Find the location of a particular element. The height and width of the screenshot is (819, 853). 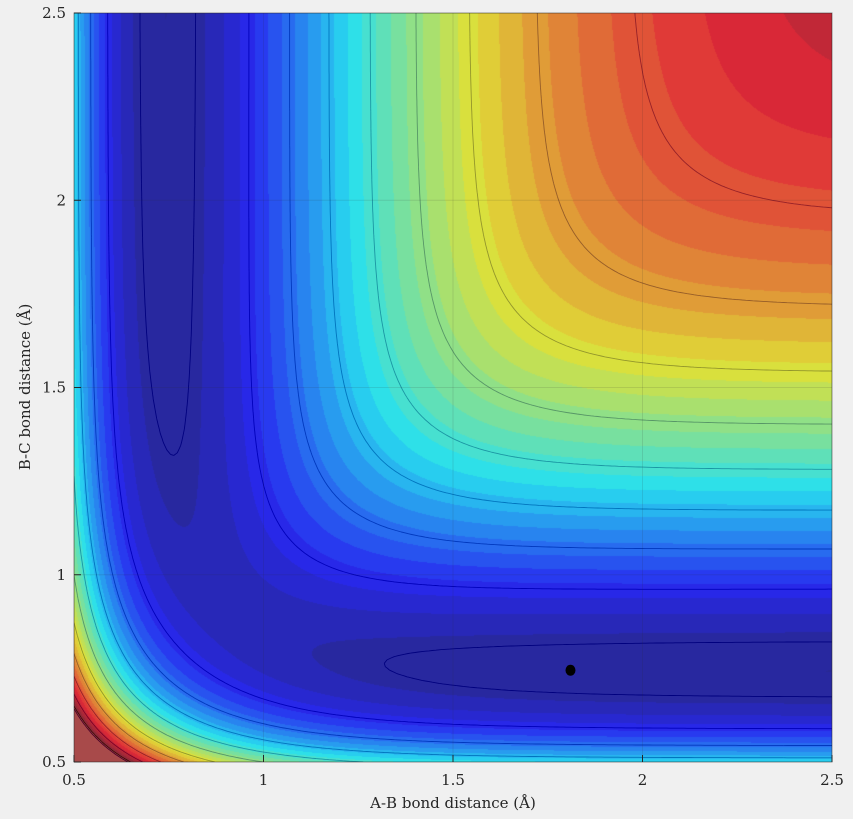

x-tick-label: 2 is located at coordinates (643, 780).